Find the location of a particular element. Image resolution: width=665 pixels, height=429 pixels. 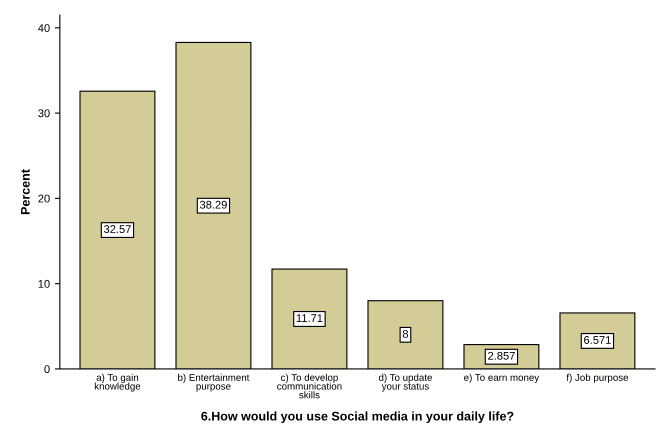

data-label: 8 is located at coordinates (405, 334).